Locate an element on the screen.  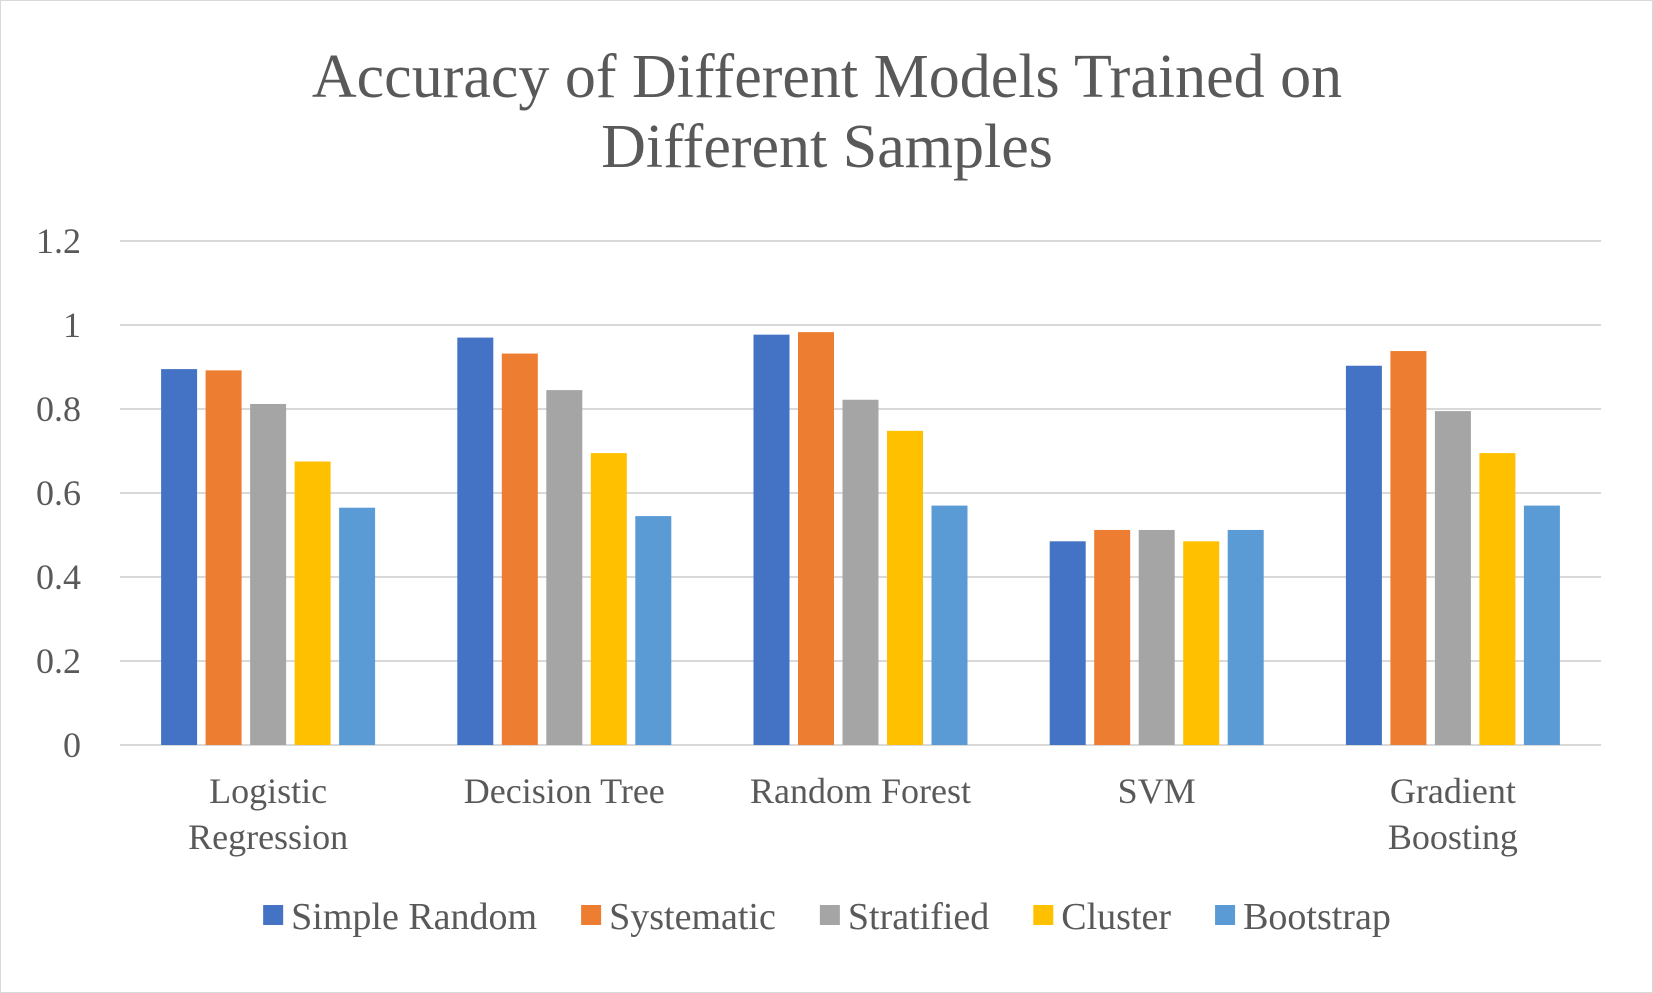
legend-item: Cluster is located at coordinates (1102, 917).